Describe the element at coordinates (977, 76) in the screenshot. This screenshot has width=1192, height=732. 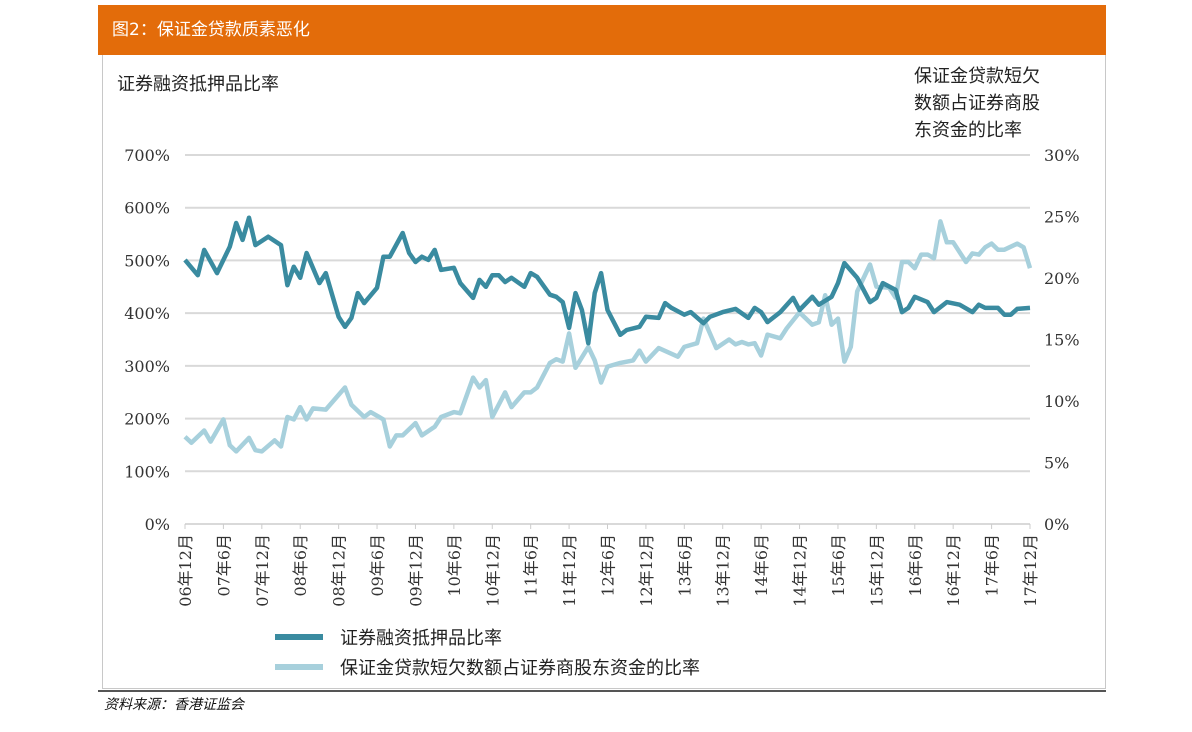
I see `right-axis-title-line: 保证金贷款短欠` at that location.